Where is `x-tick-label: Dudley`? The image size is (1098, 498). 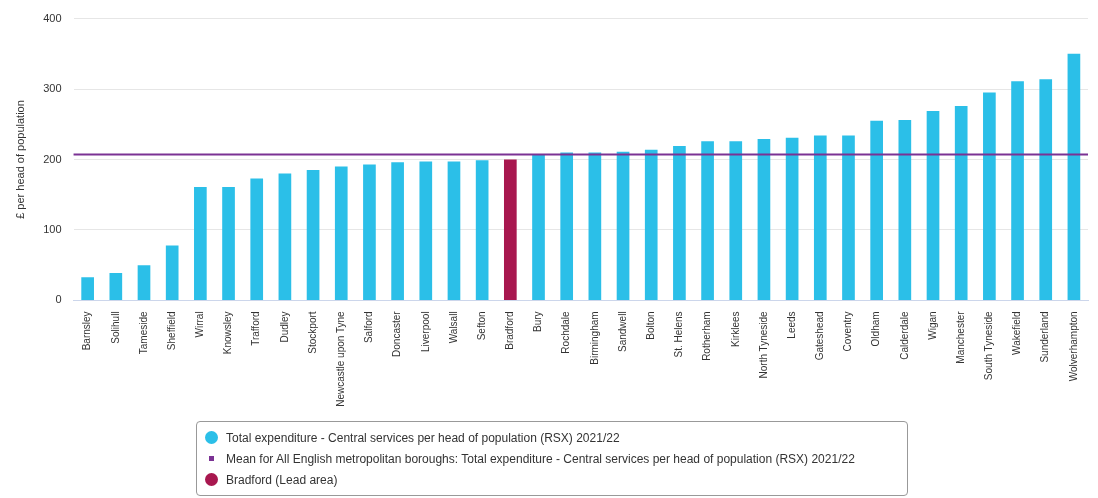
x-tick-label: Dudley is located at coordinates (284, 327).